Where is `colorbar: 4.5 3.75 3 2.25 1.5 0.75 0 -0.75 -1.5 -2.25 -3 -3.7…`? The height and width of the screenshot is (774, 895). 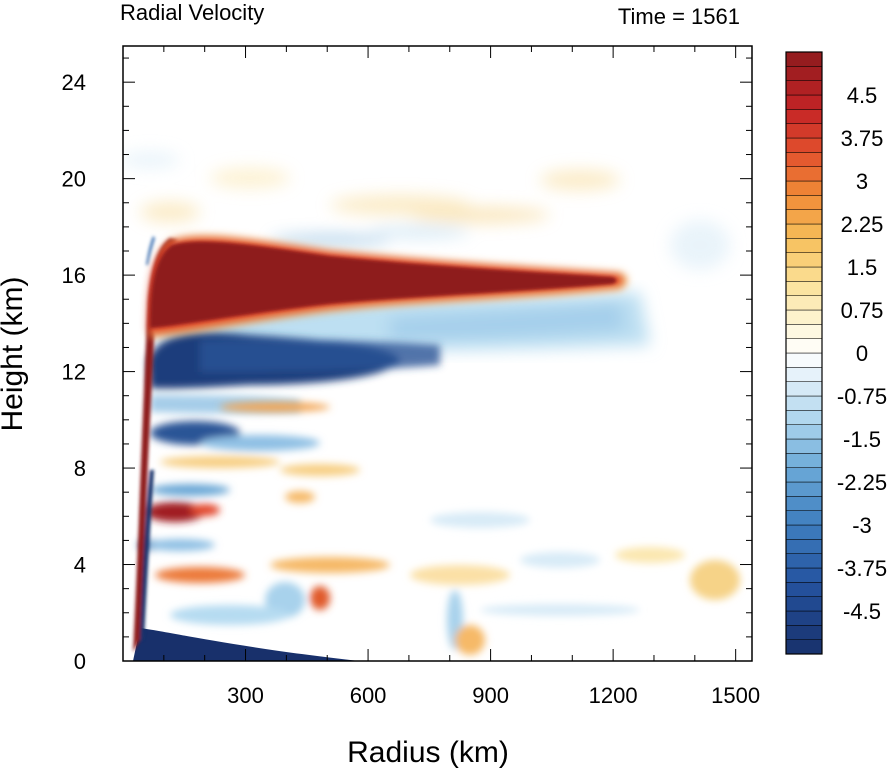 colorbar: 4.5 3.75 3 2.25 1.5 0.75 0 -0.75 -1.5 -2.25 -3 -3.7… is located at coordinates (836, 353).